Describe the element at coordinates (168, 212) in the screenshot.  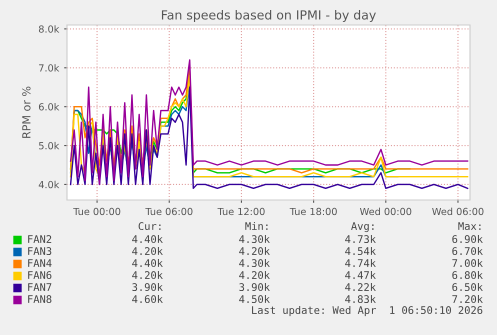
I see `x-tick-label: Tue 06:00` at that location.